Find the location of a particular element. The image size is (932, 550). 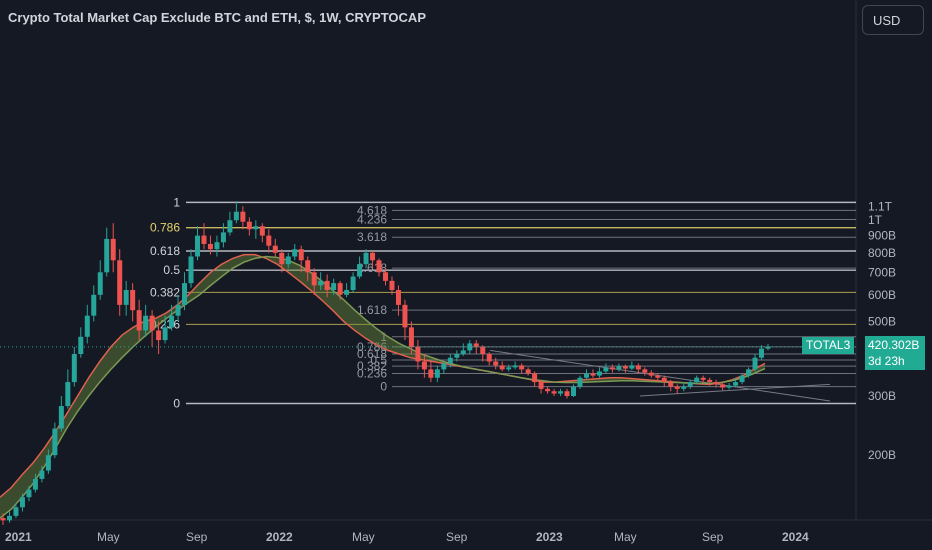

fib-extension-label: 0.236 is located at coordinates (372, 373).